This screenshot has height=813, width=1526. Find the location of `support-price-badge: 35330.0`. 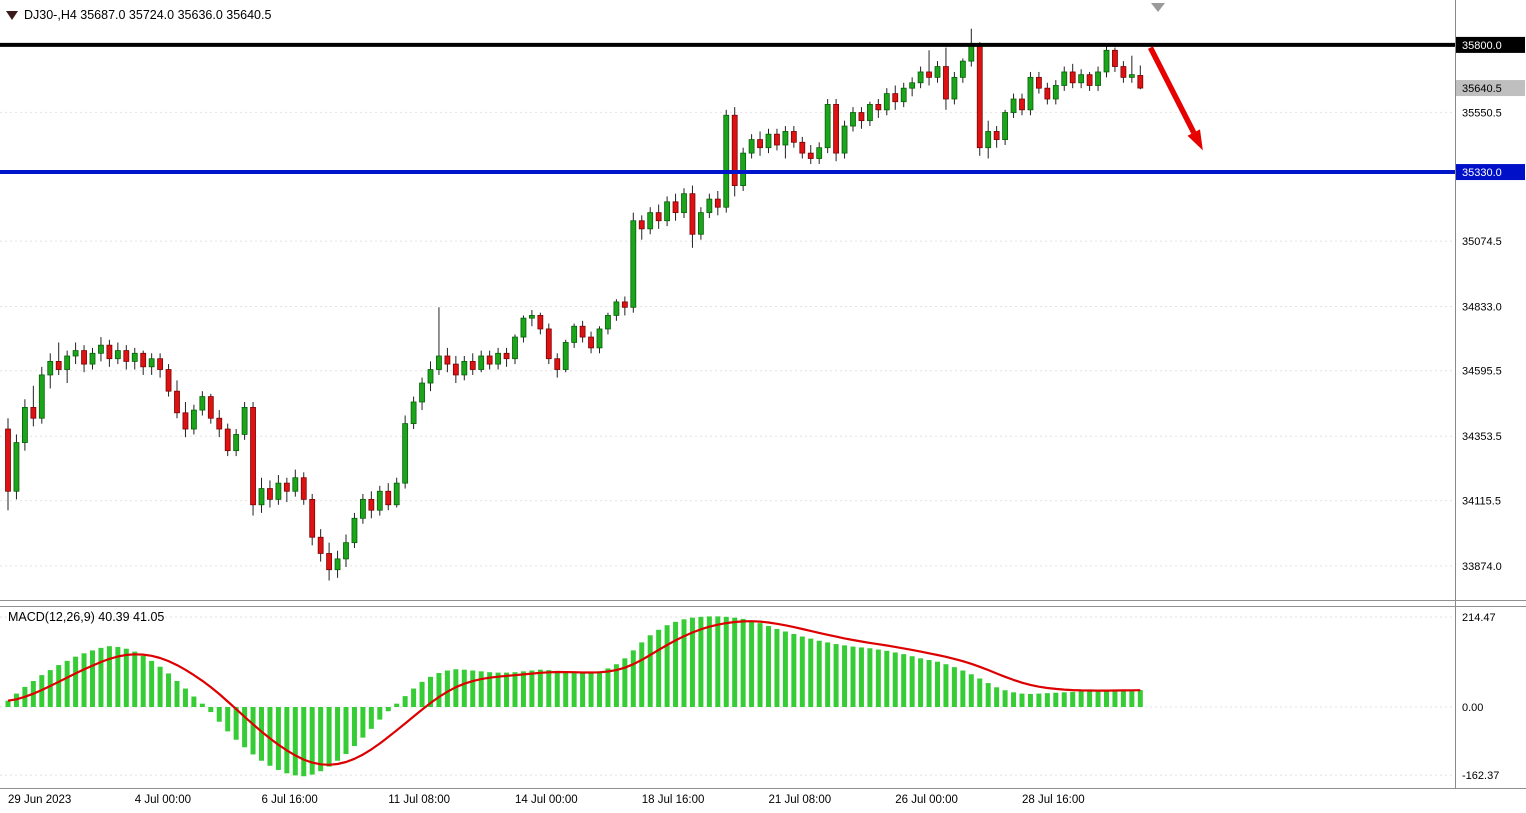

support-price-badge: 35330.0 is located at coordinates (1490, 172).